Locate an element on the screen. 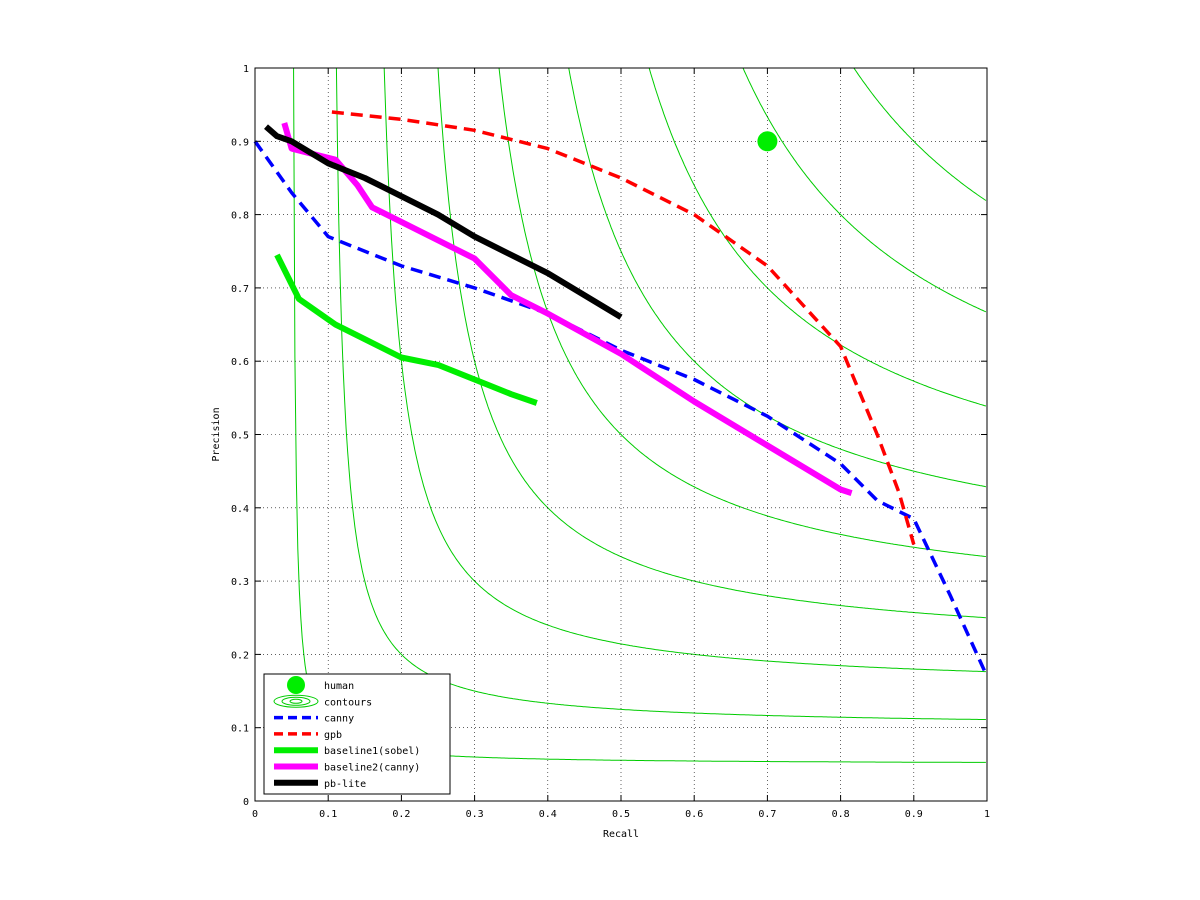 The width and height of the screenshot is (1200, 900). x-tick-label: 0.5 is located at coordinates (621, 814).